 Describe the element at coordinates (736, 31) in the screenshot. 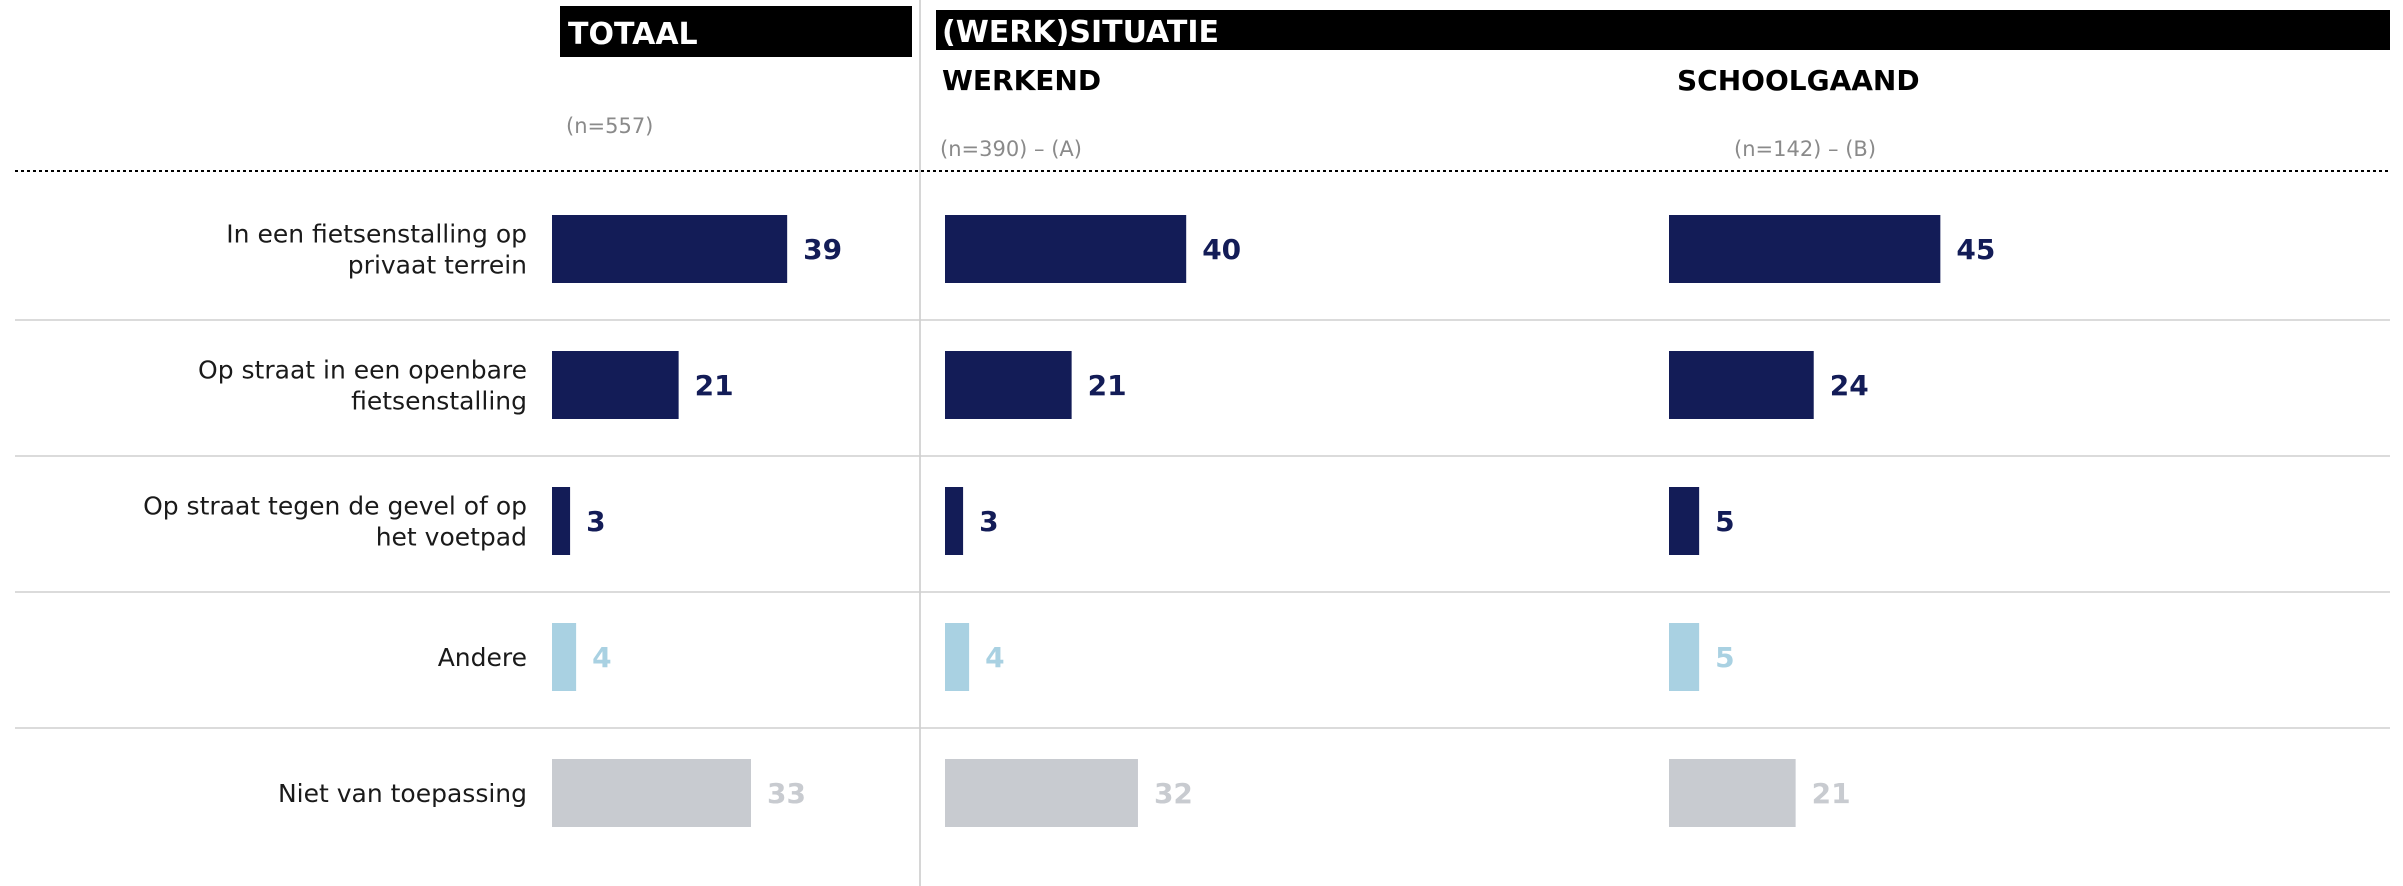

I see `totaal-header-bg` at that location.